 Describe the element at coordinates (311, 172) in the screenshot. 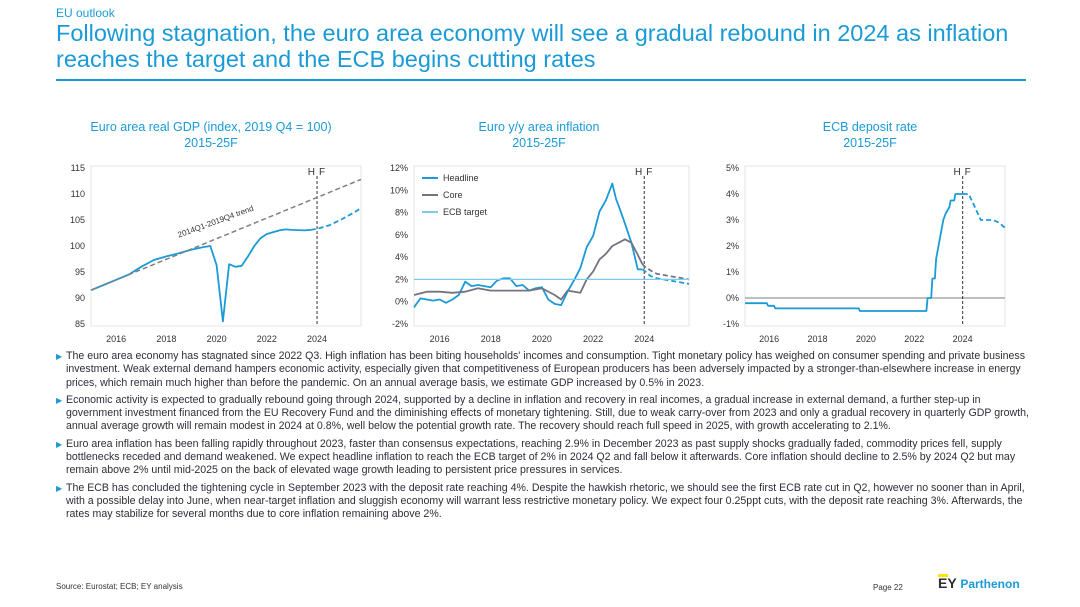

I see `gdp-history-marker: H` at that location.